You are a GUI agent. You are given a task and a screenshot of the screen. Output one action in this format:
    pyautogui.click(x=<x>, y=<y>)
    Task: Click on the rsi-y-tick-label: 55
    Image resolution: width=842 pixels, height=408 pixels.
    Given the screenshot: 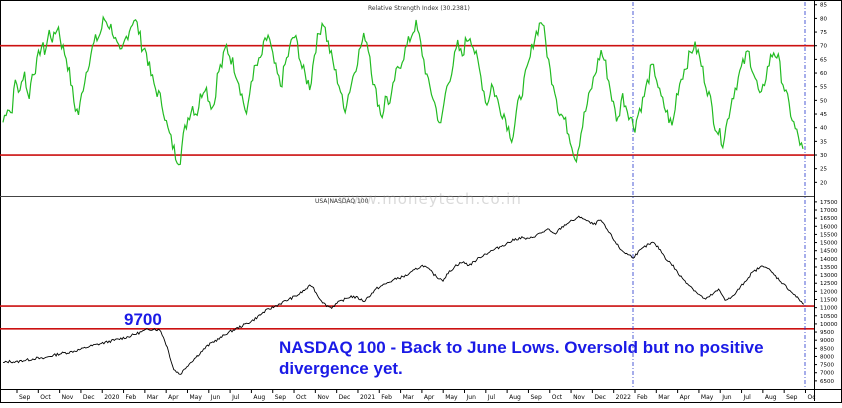 What is the action you would take?
    pyautogui.click(x=823, y=88)
    